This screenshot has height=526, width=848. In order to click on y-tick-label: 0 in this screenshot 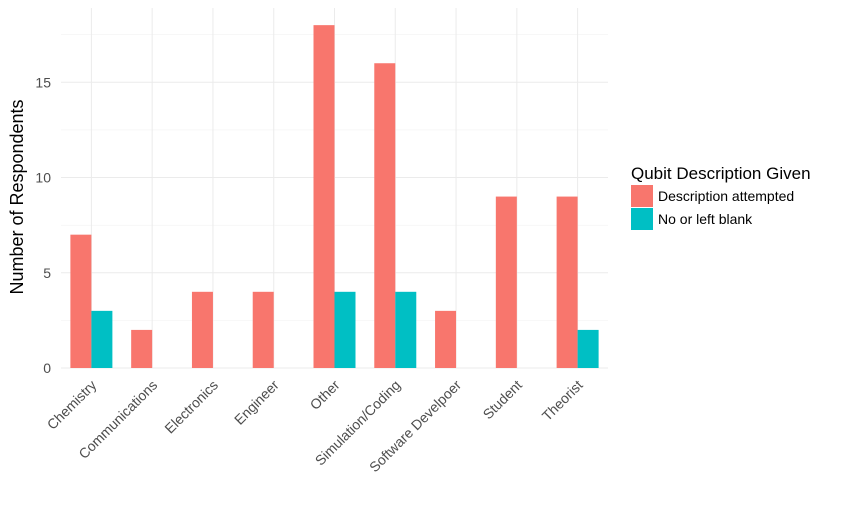, I will do `click(47, 368)`.